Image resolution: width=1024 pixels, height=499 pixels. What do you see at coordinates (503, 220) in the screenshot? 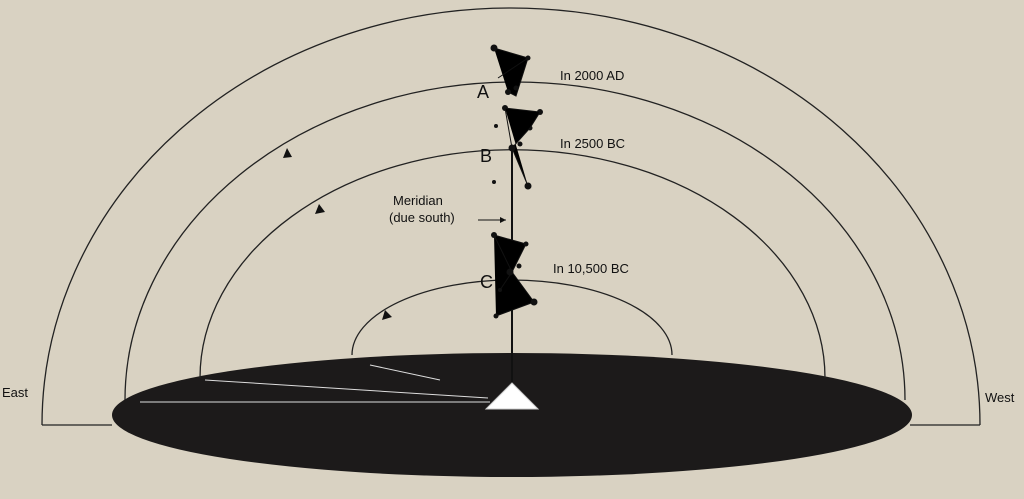
I see `meridian-pointer-head` at bounding box center [503, 220].